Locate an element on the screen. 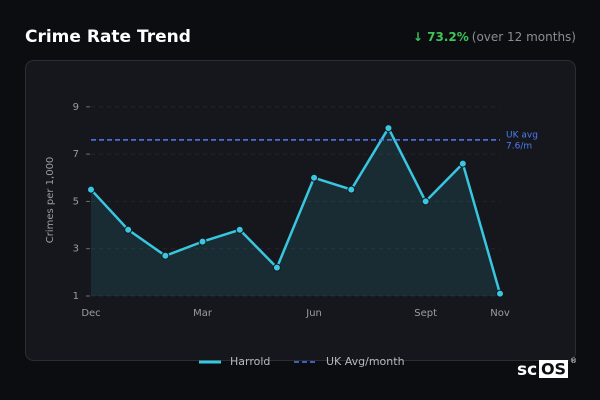 This screenshot has width=600, height=400. brand-mark: ® is located at coordinates (573, 361).